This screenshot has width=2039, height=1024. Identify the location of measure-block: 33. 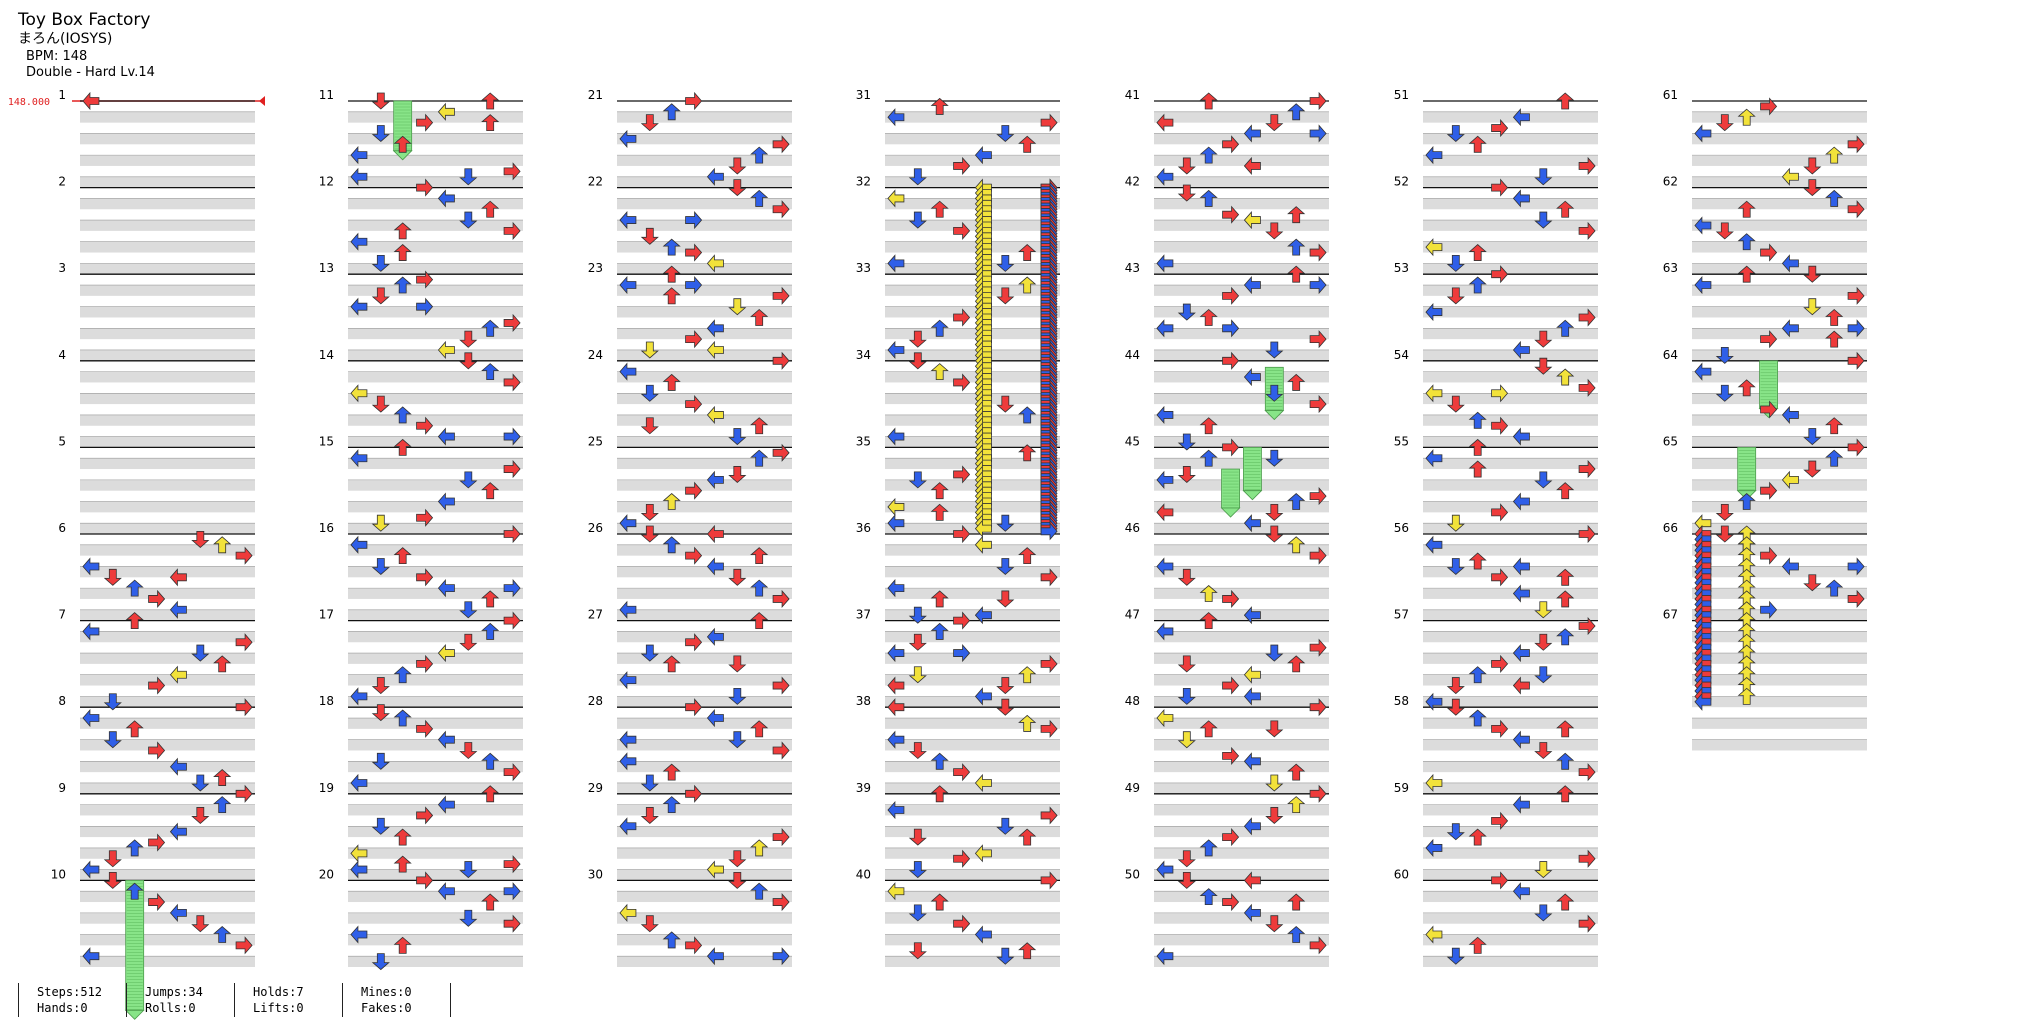
(958, 311).